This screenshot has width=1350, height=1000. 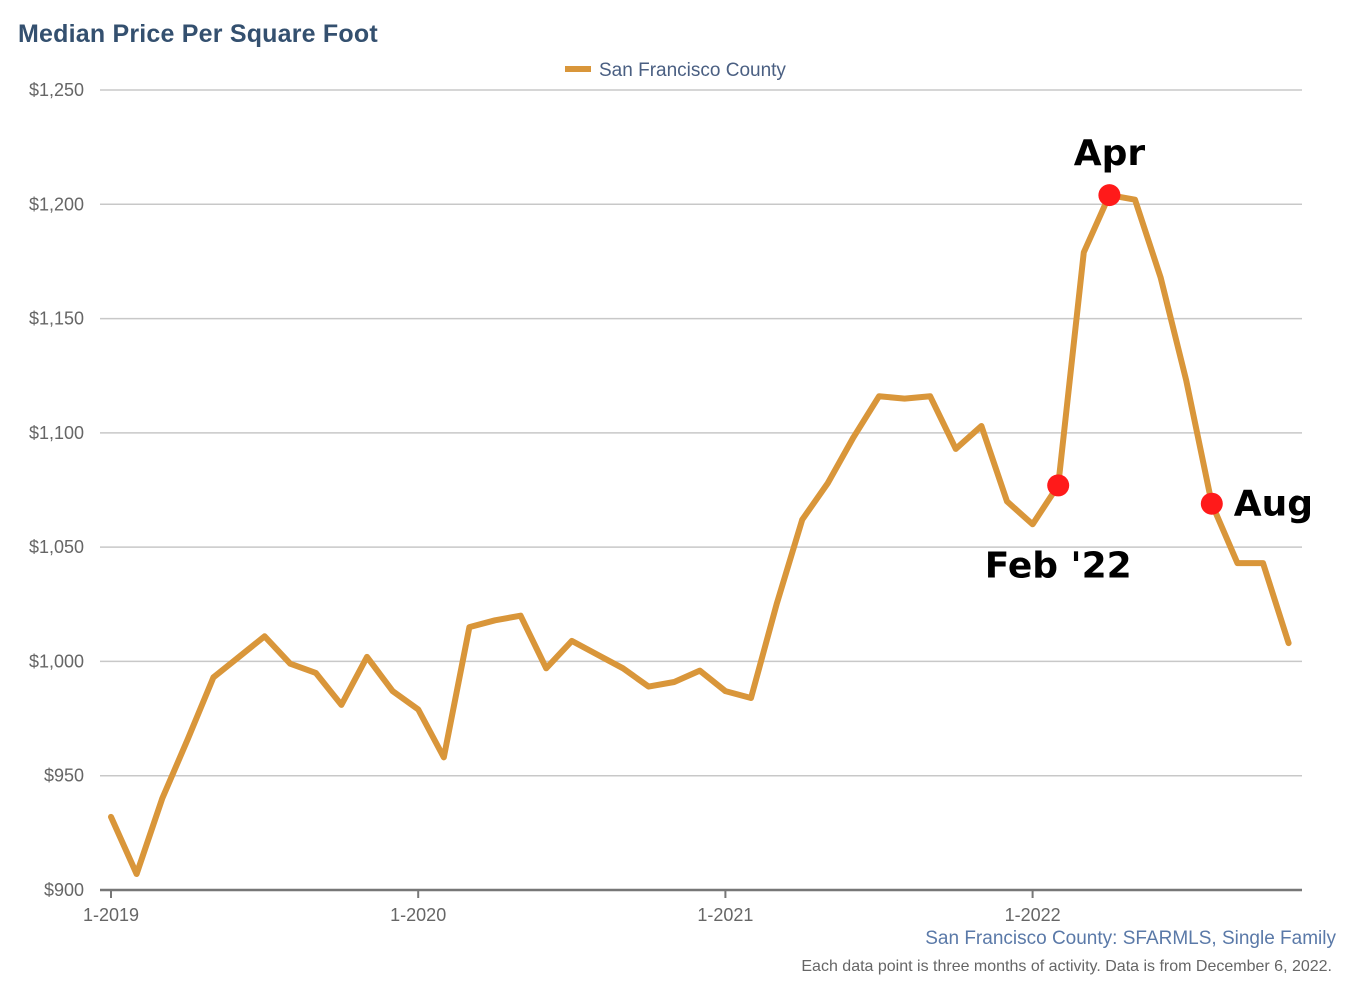 What do you see at coordinates (56, 547) in the screenshot?
I see `y-tick-label: $1,050` at bounding box center [56, 547].